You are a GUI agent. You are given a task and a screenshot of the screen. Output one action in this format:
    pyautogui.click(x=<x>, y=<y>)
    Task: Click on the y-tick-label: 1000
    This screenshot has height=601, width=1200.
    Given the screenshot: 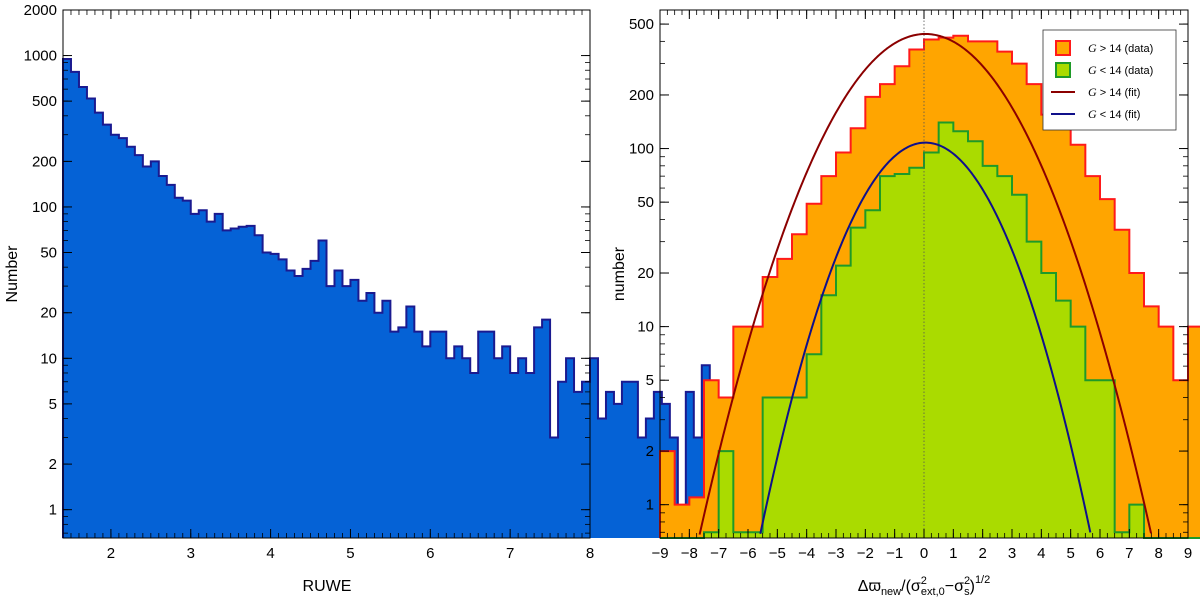 What is the action you would take?
    pyautogui.click(x=40, y=56)
    